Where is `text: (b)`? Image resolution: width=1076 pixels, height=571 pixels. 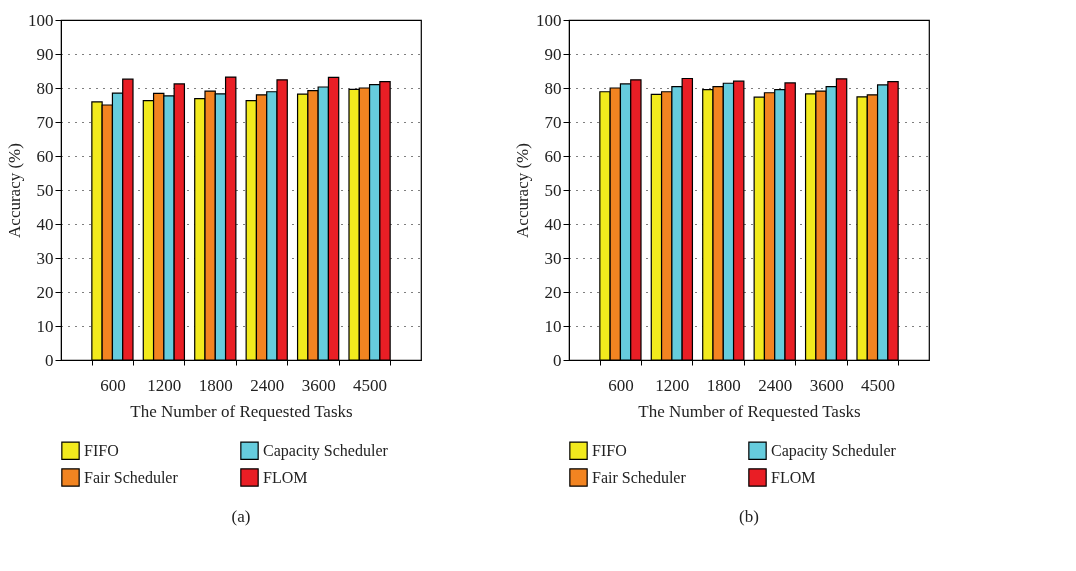 text: (b) is located at coordinates (749, 516).